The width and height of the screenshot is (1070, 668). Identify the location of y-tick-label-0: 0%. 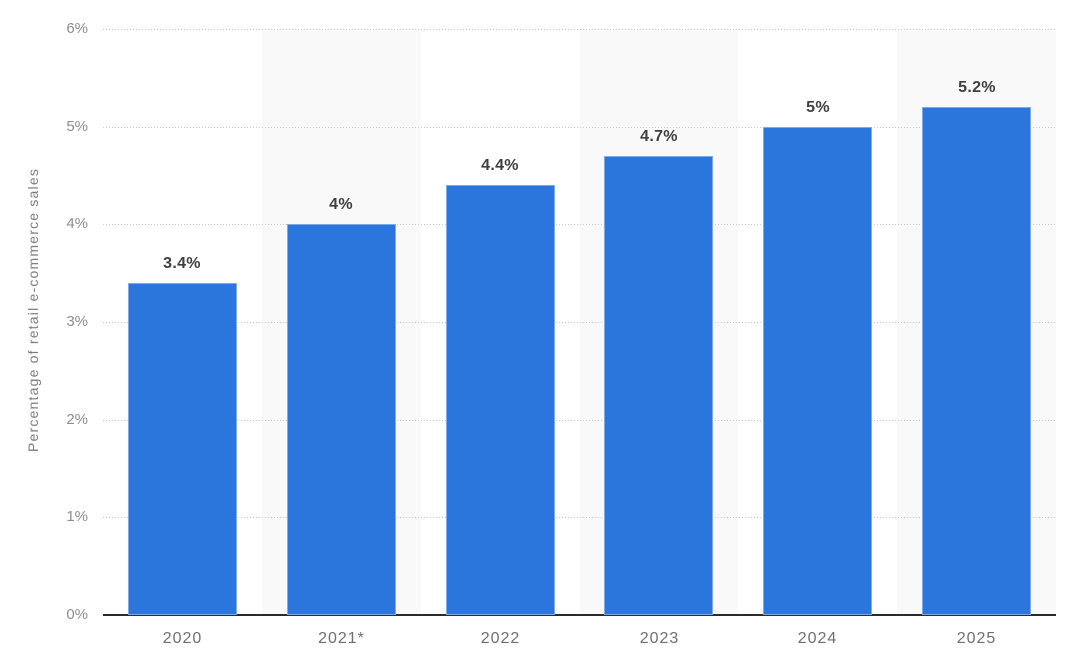
(77, 614).